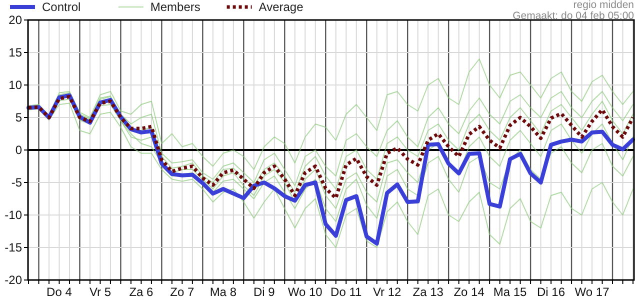  What do you see at coordinates (16, 183) in the screenshot?
I see `y-tick-label: -5` at bounding box center [16, 183].